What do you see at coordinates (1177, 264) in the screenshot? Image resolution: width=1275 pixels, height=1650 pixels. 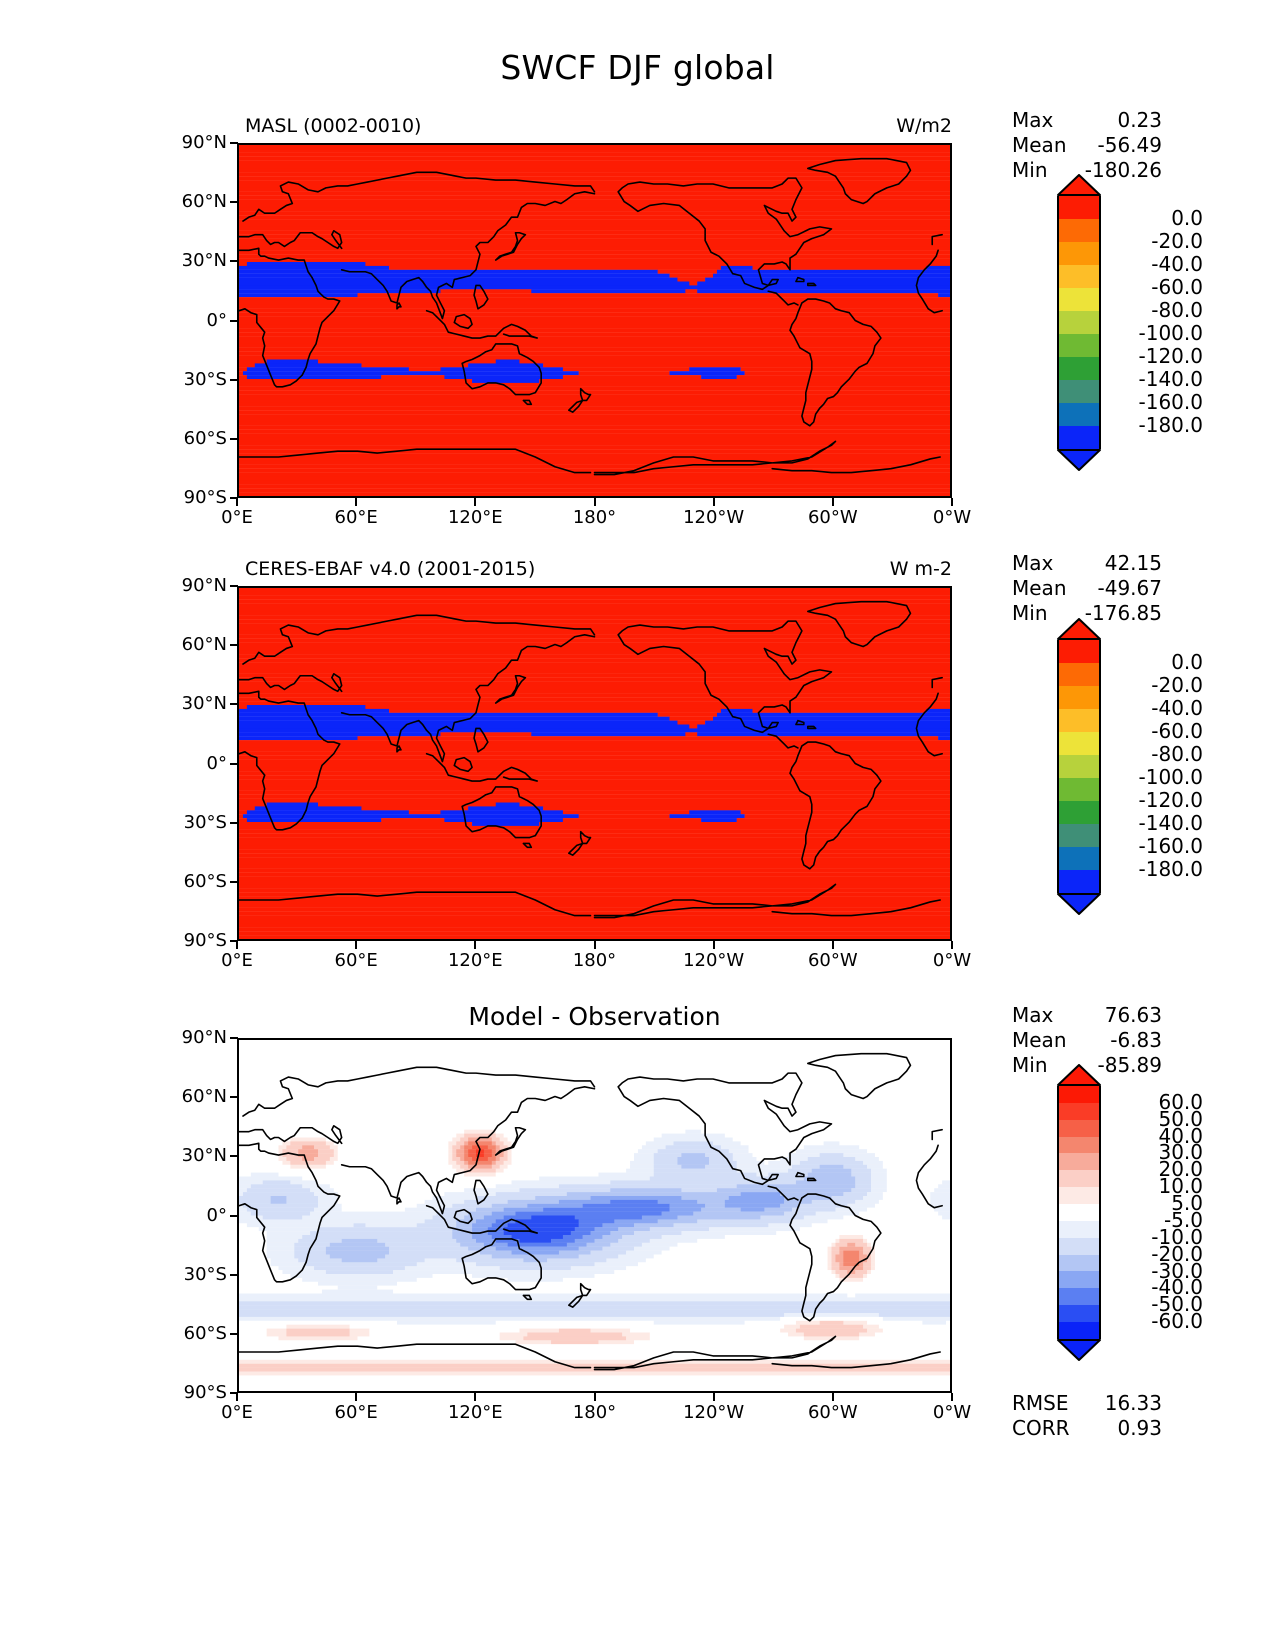 I see `colorbar-tick-label: -40.0` at bounding box center [1177, 264].